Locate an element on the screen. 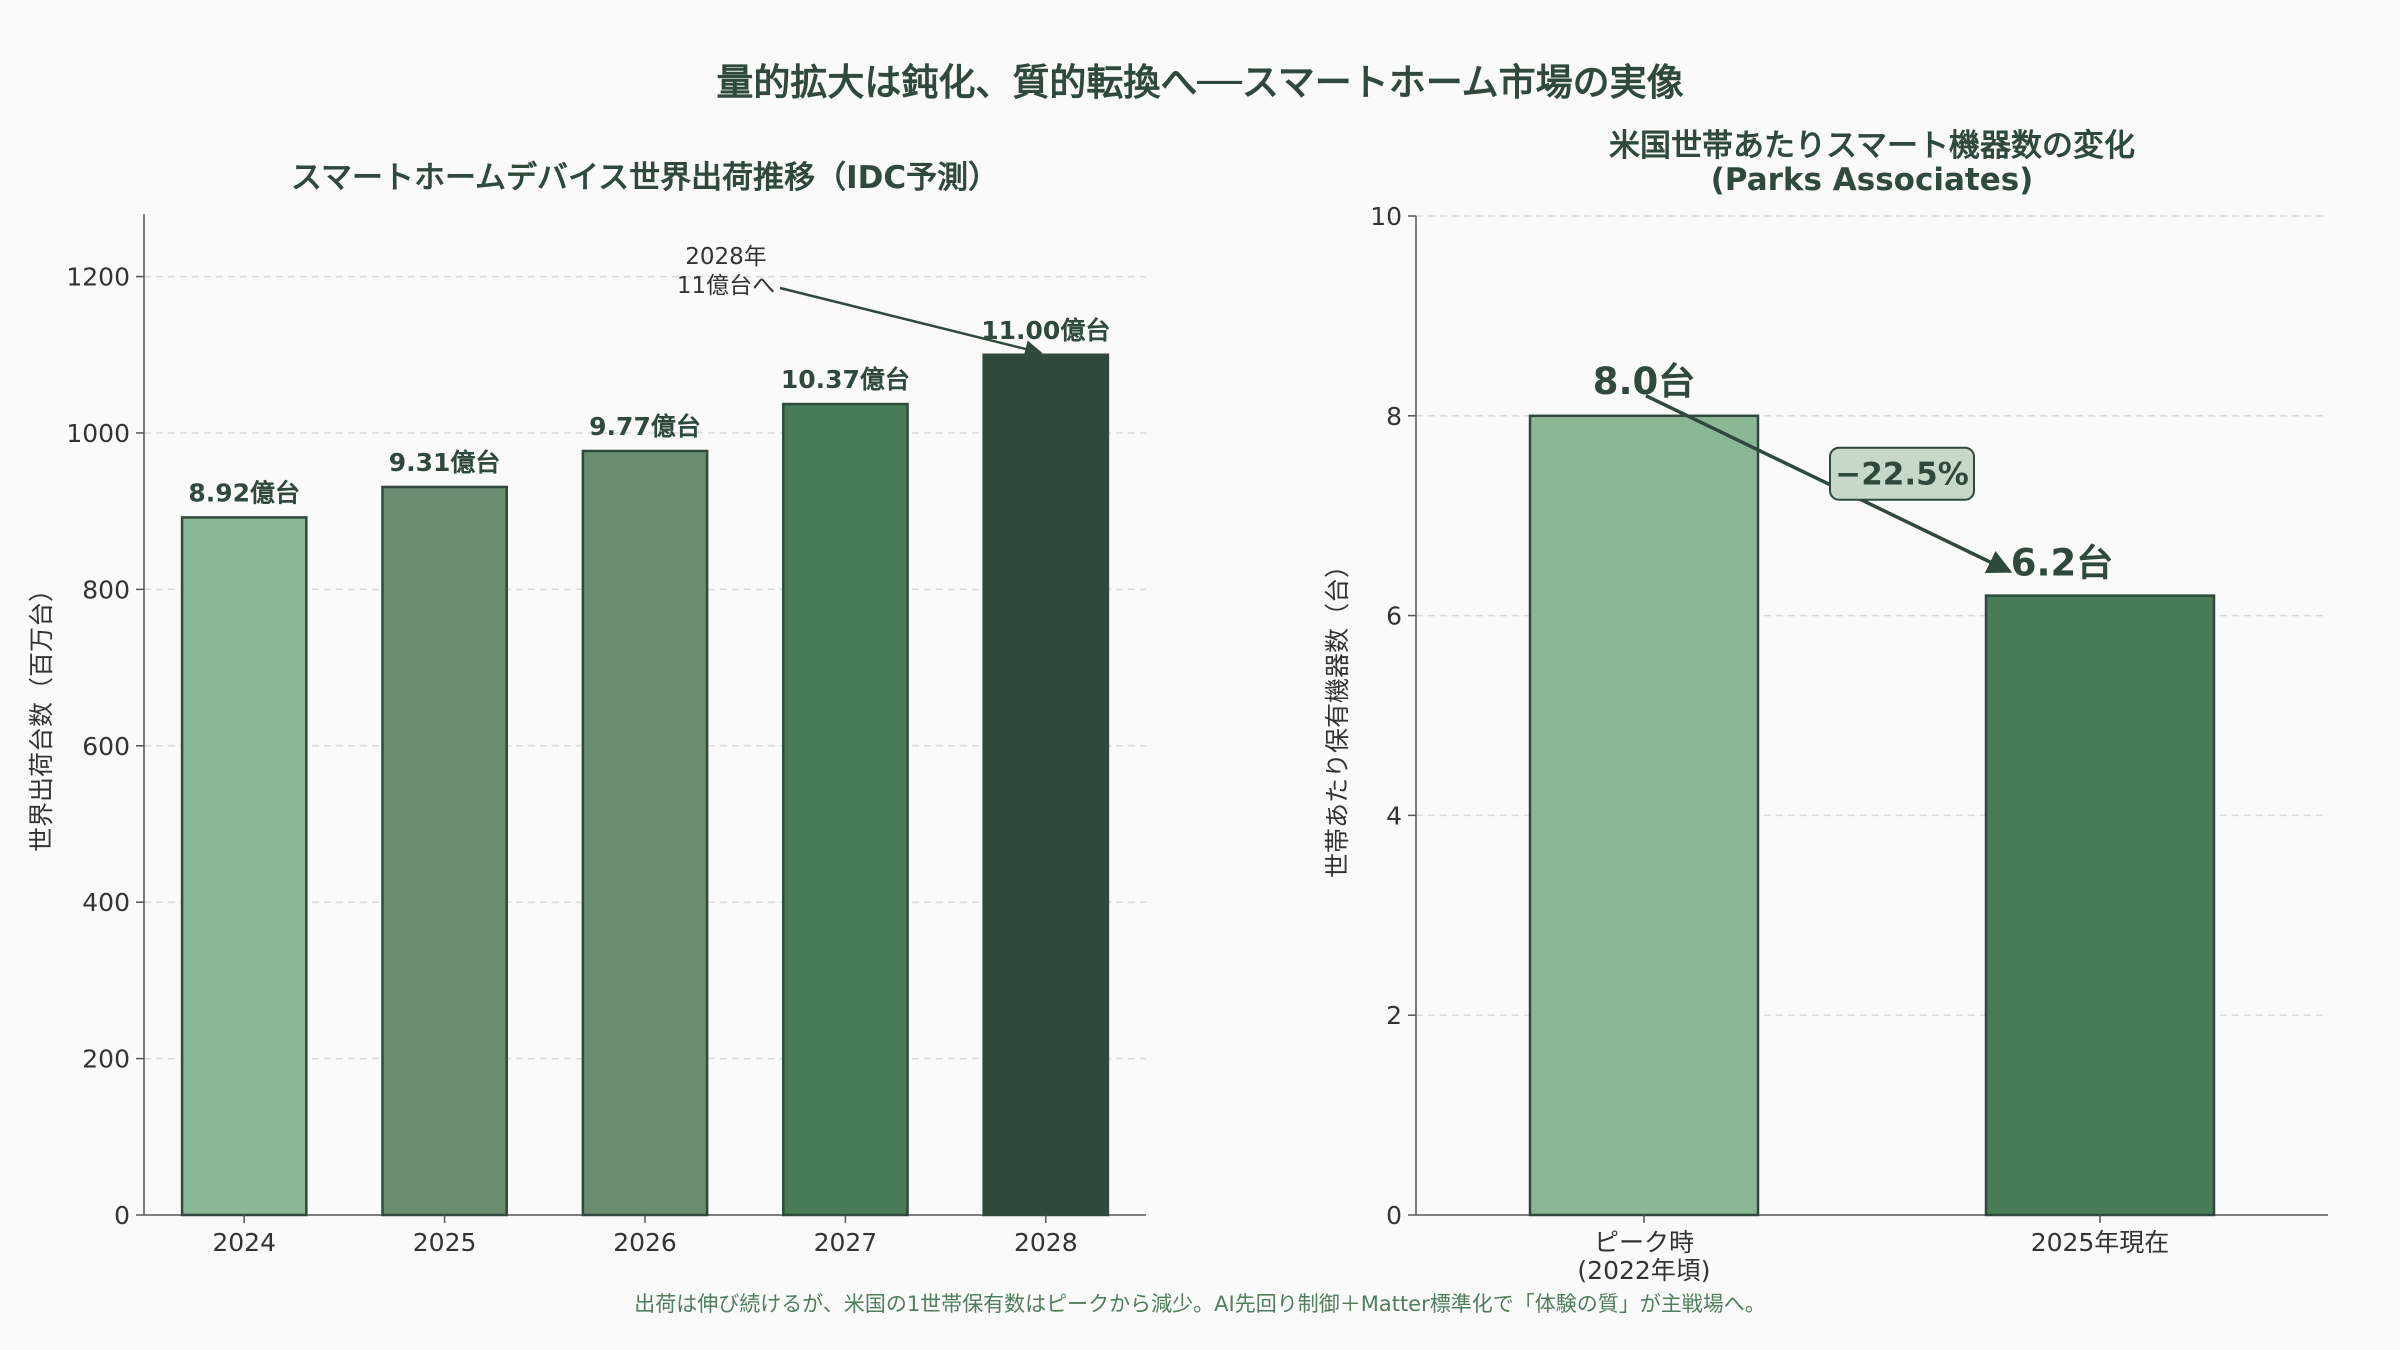  x-tick-label: 2025 is located at coordinates (445, 1242).